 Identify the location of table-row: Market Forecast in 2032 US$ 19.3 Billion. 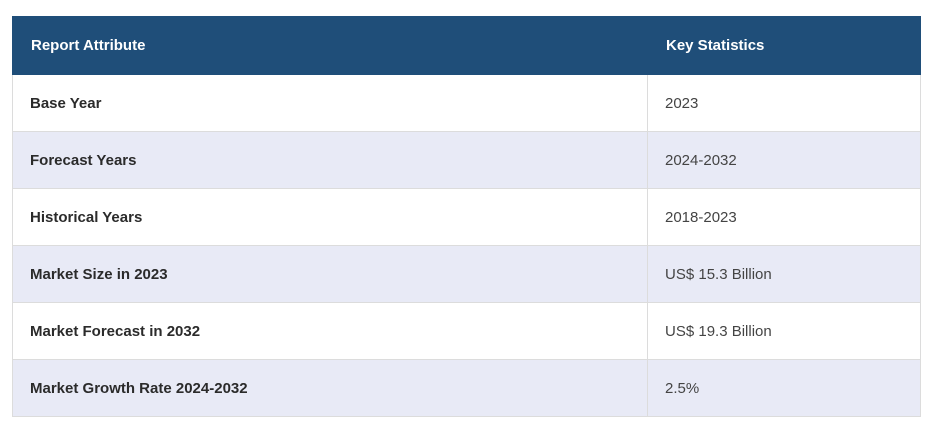
(466, 331).